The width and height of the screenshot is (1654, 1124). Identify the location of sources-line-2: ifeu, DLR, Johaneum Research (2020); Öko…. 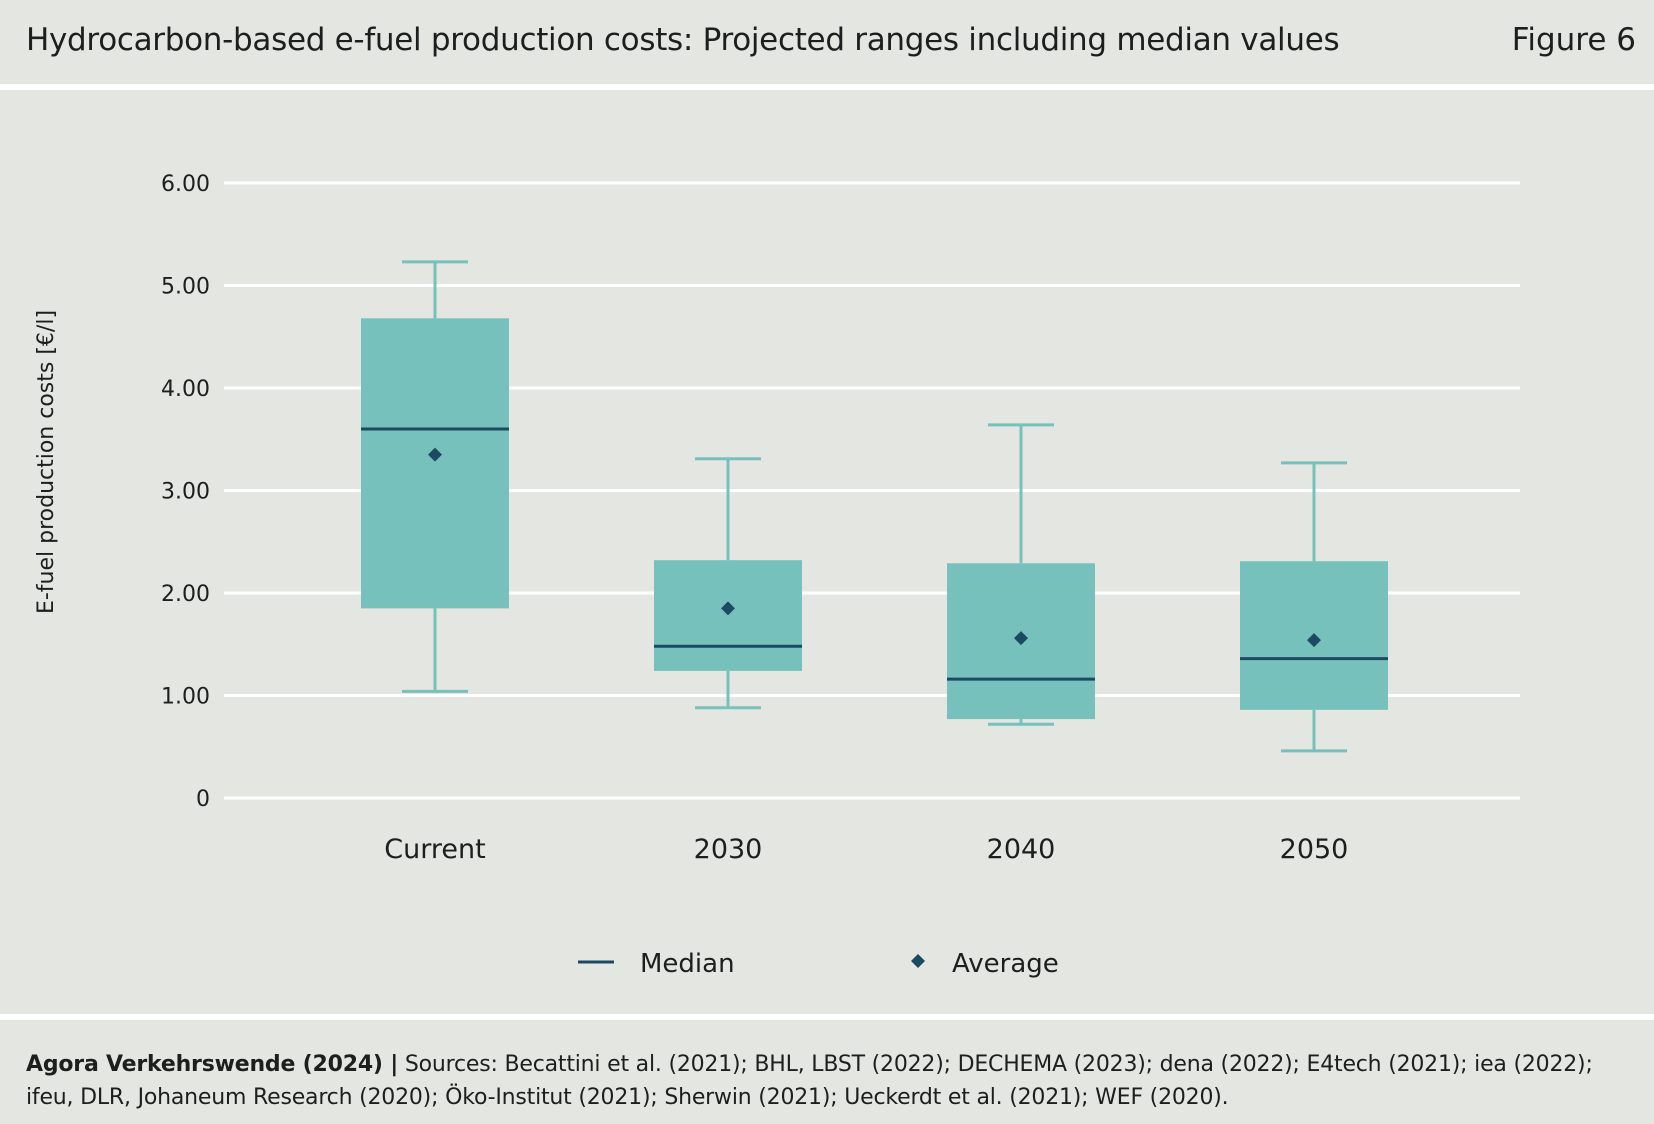
(627, 1097).